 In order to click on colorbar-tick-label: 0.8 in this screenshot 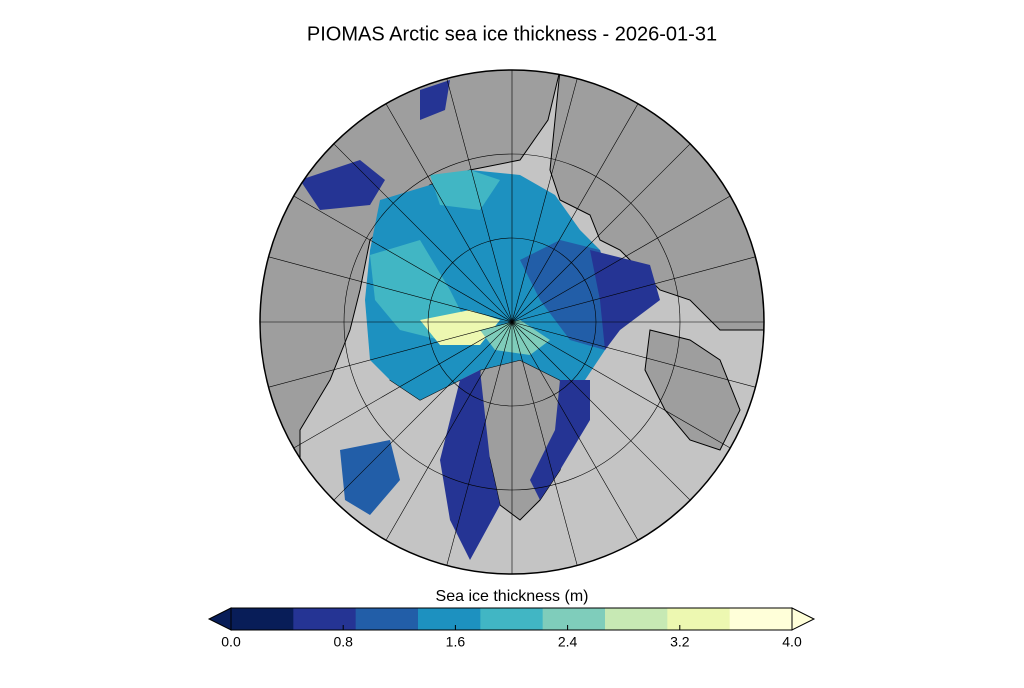, I will do `click(343, 642)`.